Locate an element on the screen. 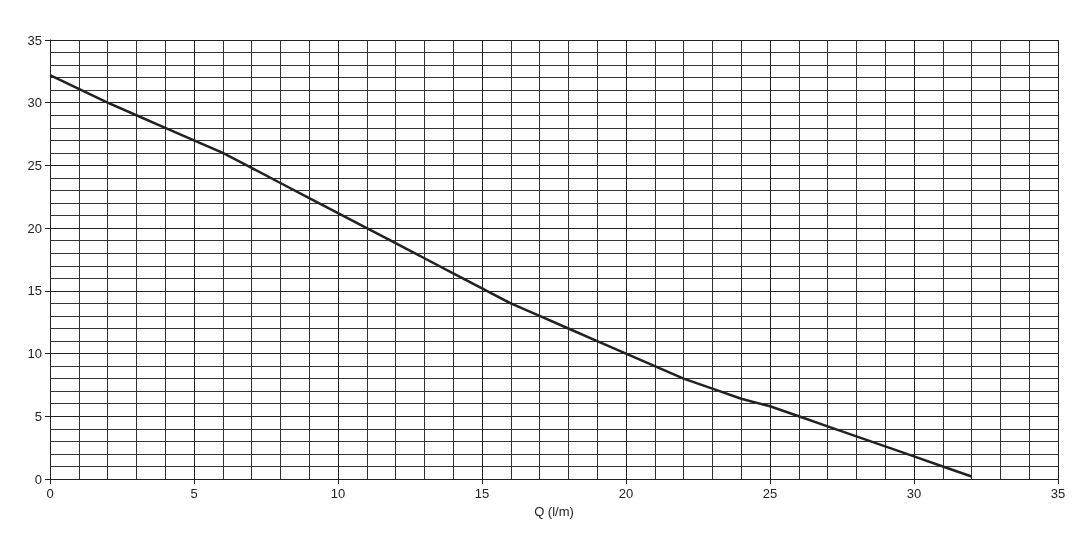 The image size is (1087, 538). y-tick-label: 10 is located at coordinates (34, 354).